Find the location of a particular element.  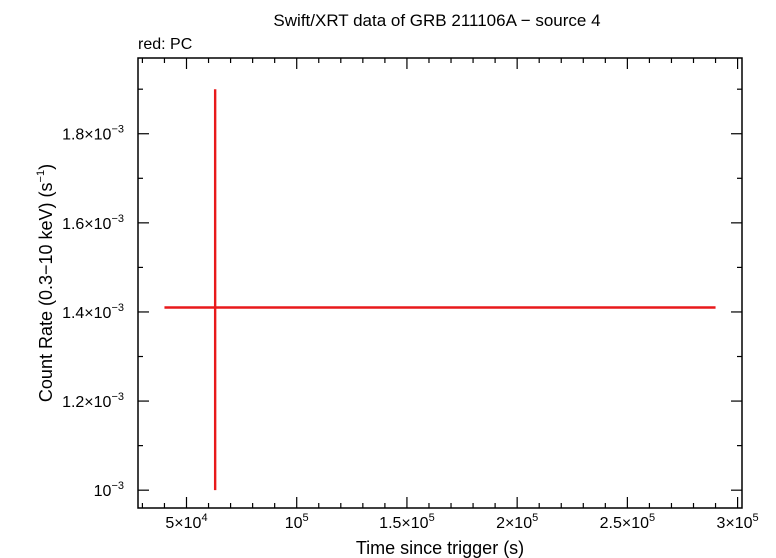

y-tick-label: 1.4×10⁻³ is located at coordinates (93, 312).